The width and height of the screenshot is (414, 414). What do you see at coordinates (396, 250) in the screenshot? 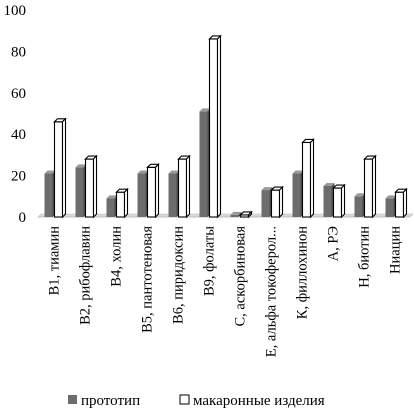
I see `category-label: Ниацин` at bounding box center [396, 250].